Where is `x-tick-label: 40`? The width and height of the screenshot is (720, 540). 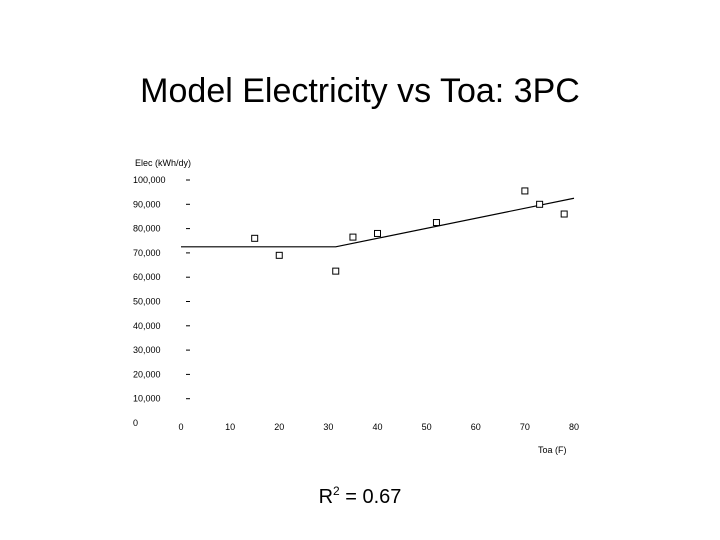 x-tick-label: 40 is located at coordinates (377, 427).